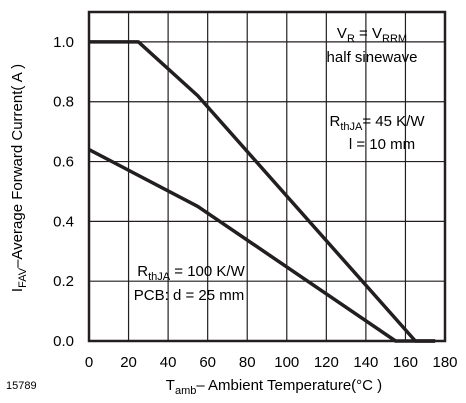 This screenshot has width=466, height=403. I want to click on x-tick-label: 40, so click(168, 362).